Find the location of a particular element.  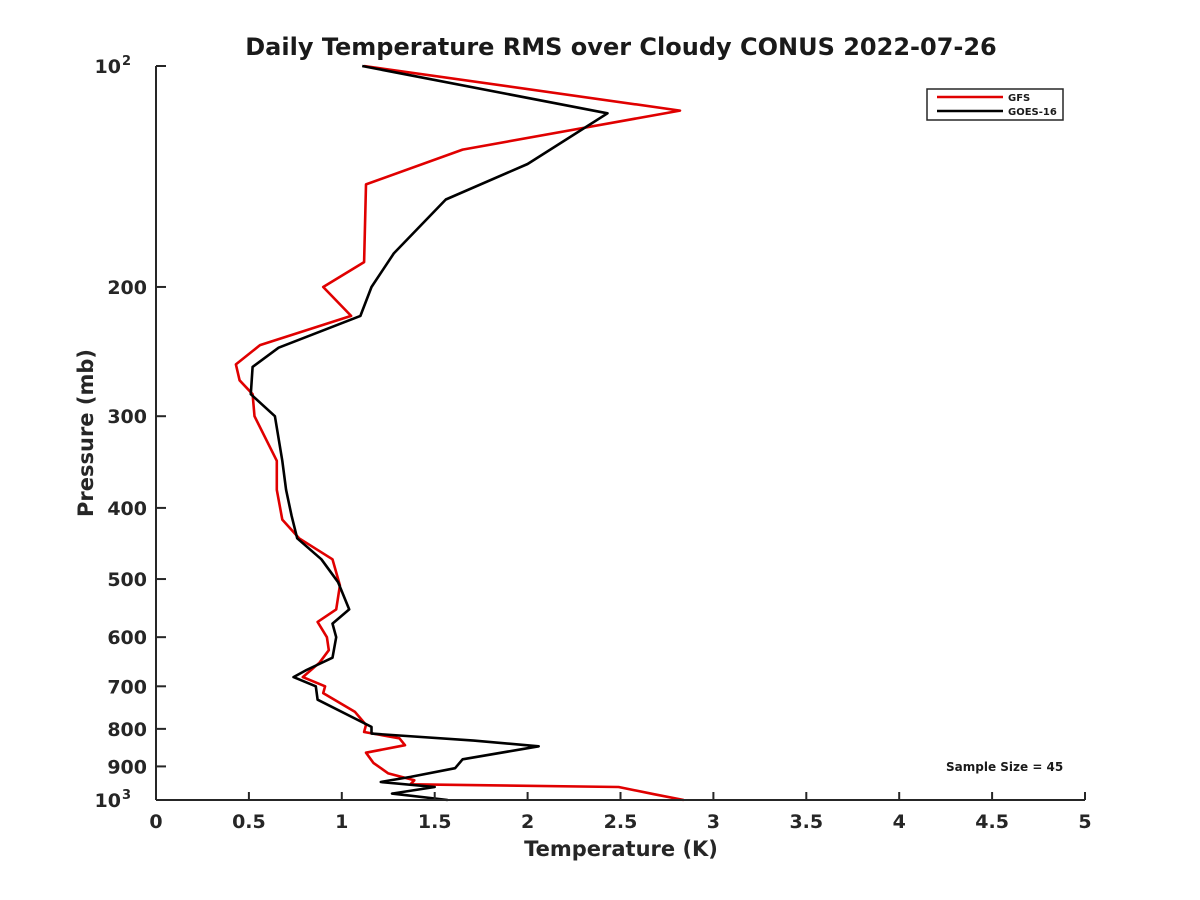

x-axis-label: Temperature (K) is located at coordinates (621, 849).